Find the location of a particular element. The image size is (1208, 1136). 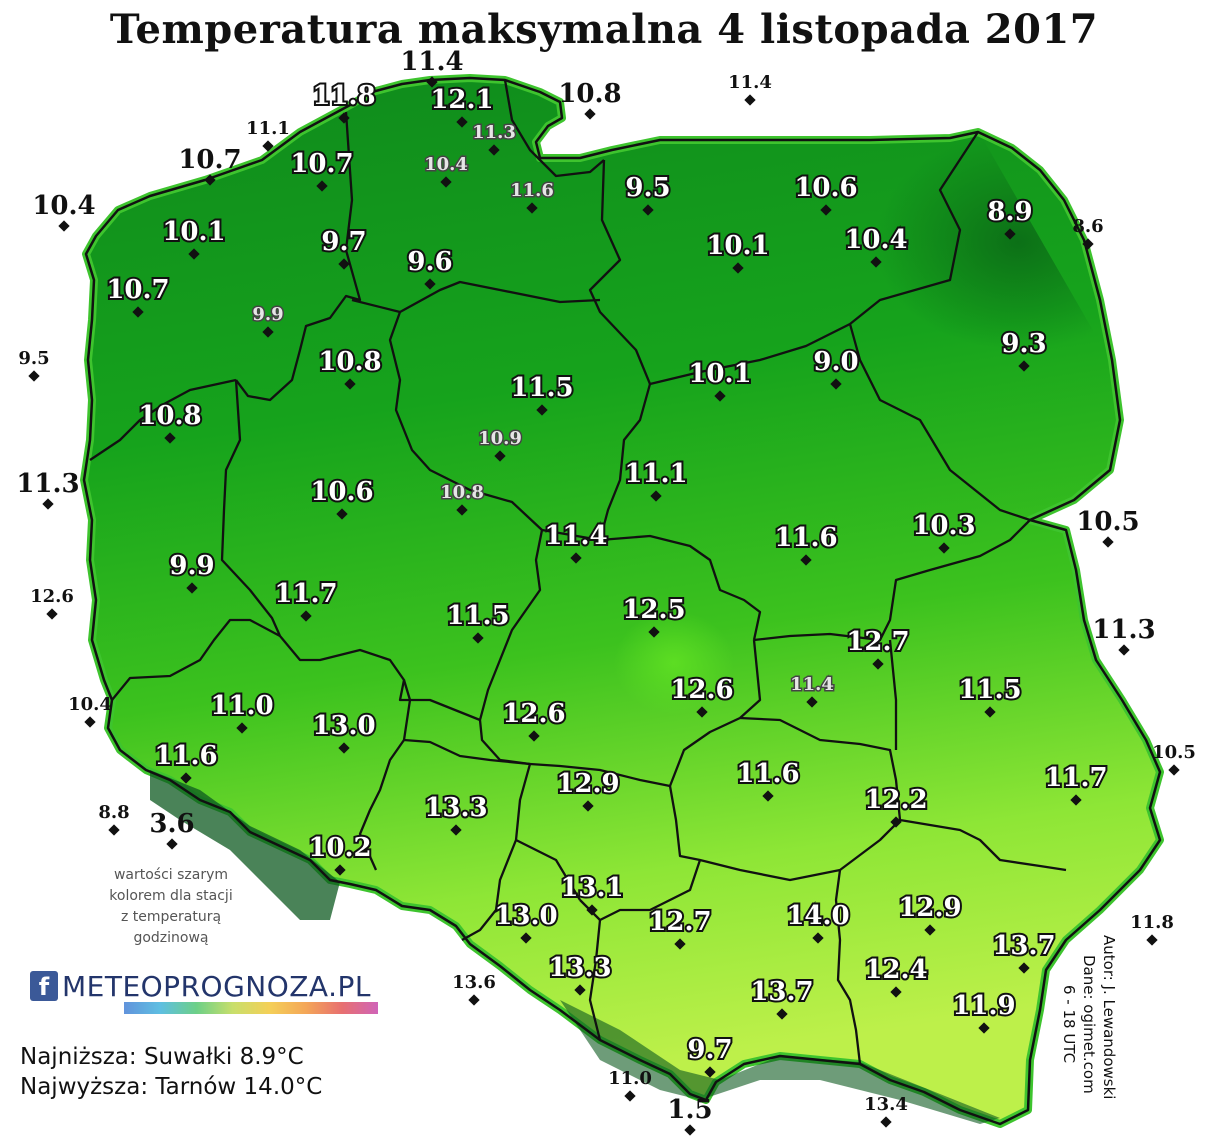

author-credit: Autor: J. Lewandowski is located at coordinates (1109, 1017).